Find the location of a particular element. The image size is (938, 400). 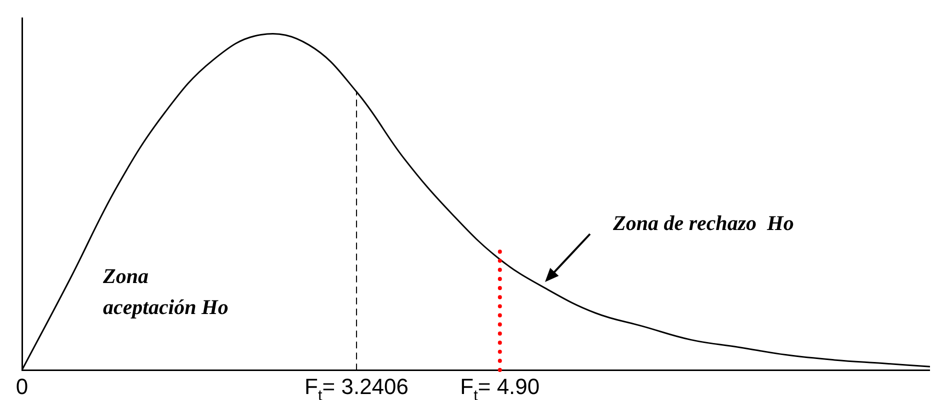

annotation: Zona de rechazo Ho is located at coordinates (703, 223).